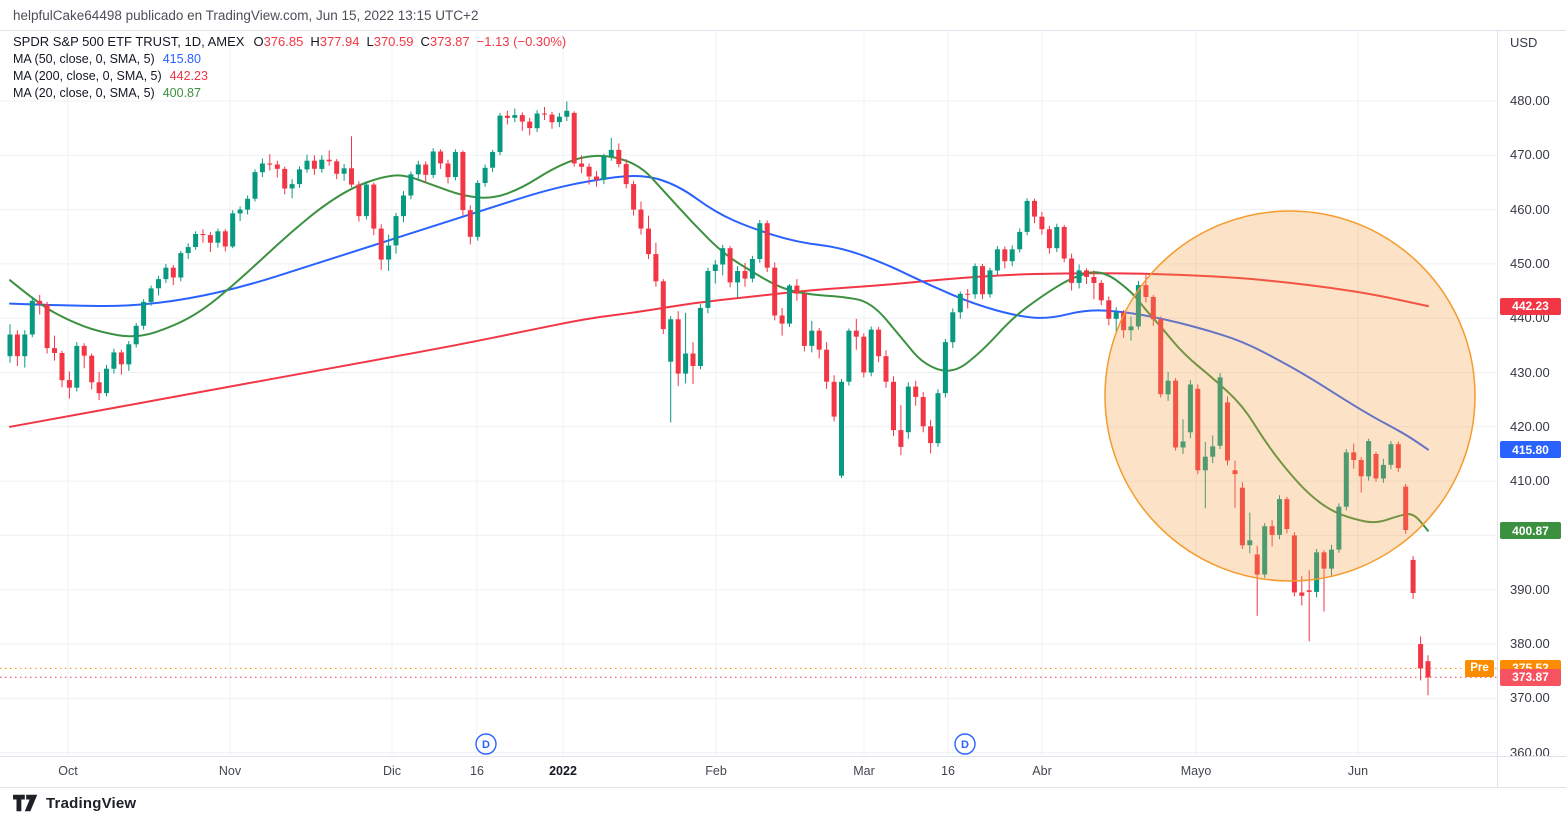 This screenshot has width=1566, height=818. What do you see at coordinates (1531, 771) in the screenshot?
I see `axis-corner` at bounding box center [1531, 771].